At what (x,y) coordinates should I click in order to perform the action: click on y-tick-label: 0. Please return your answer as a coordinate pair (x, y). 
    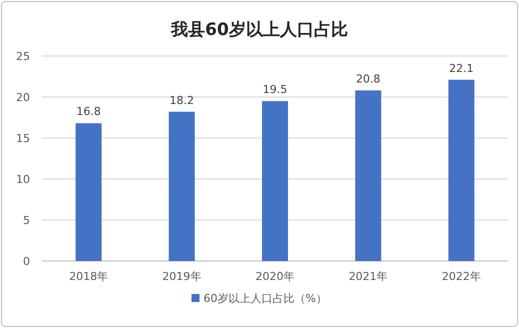
    Looking at the image, I should click on (26, 261).